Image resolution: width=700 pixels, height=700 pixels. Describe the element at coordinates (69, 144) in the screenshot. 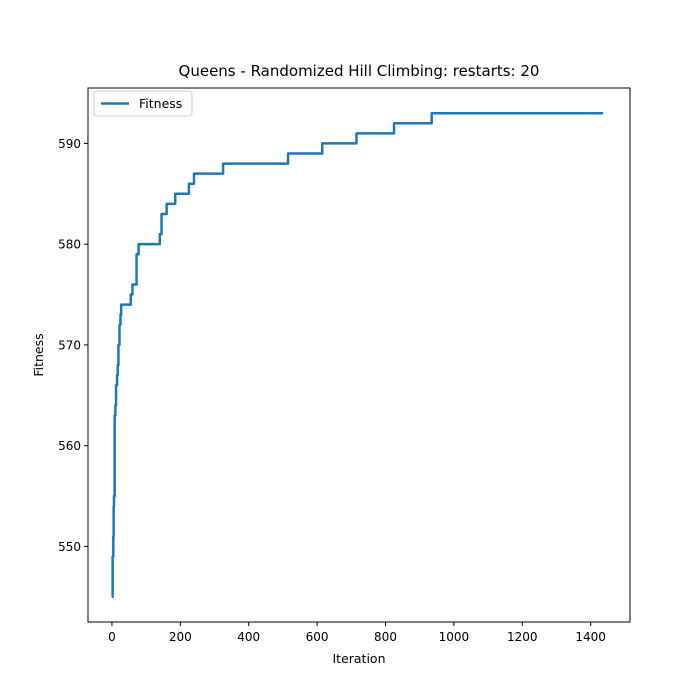

I see `y-tick-label: 590` at that location.